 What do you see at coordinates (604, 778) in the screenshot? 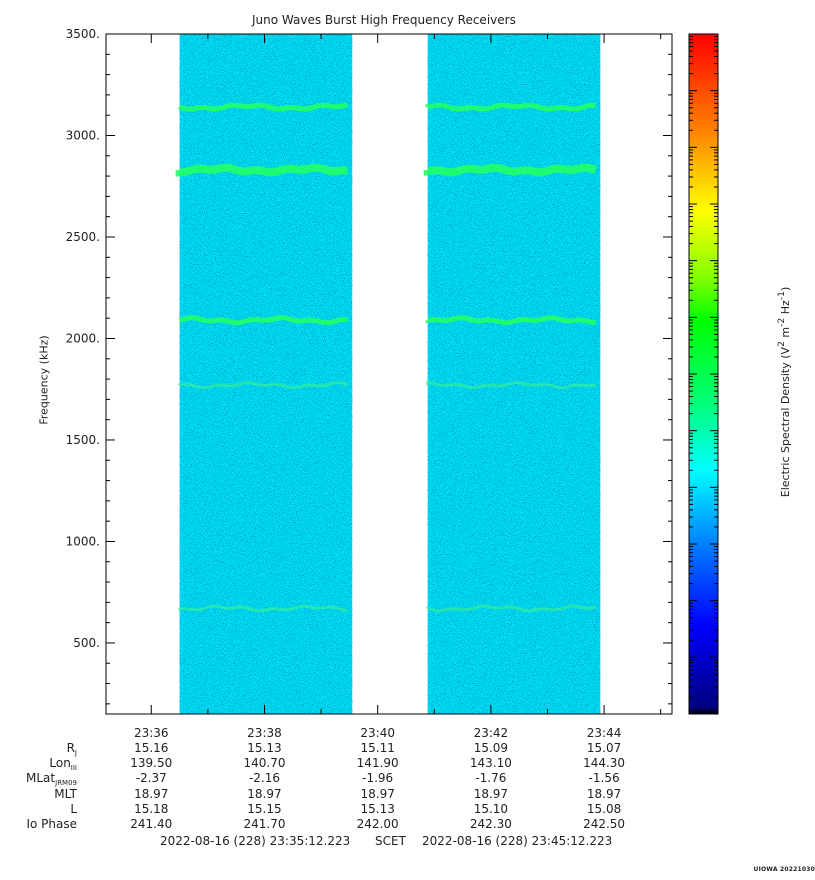
I see `ephemeris-mlat-value: -1.56` at bounding box center [604, 778].